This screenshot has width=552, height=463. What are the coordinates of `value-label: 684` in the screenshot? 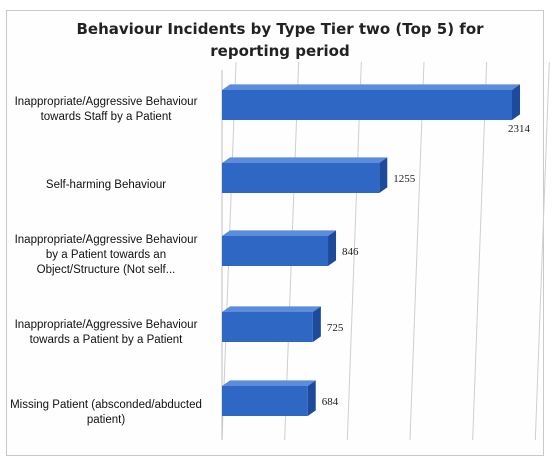 It's located at (330, 402).